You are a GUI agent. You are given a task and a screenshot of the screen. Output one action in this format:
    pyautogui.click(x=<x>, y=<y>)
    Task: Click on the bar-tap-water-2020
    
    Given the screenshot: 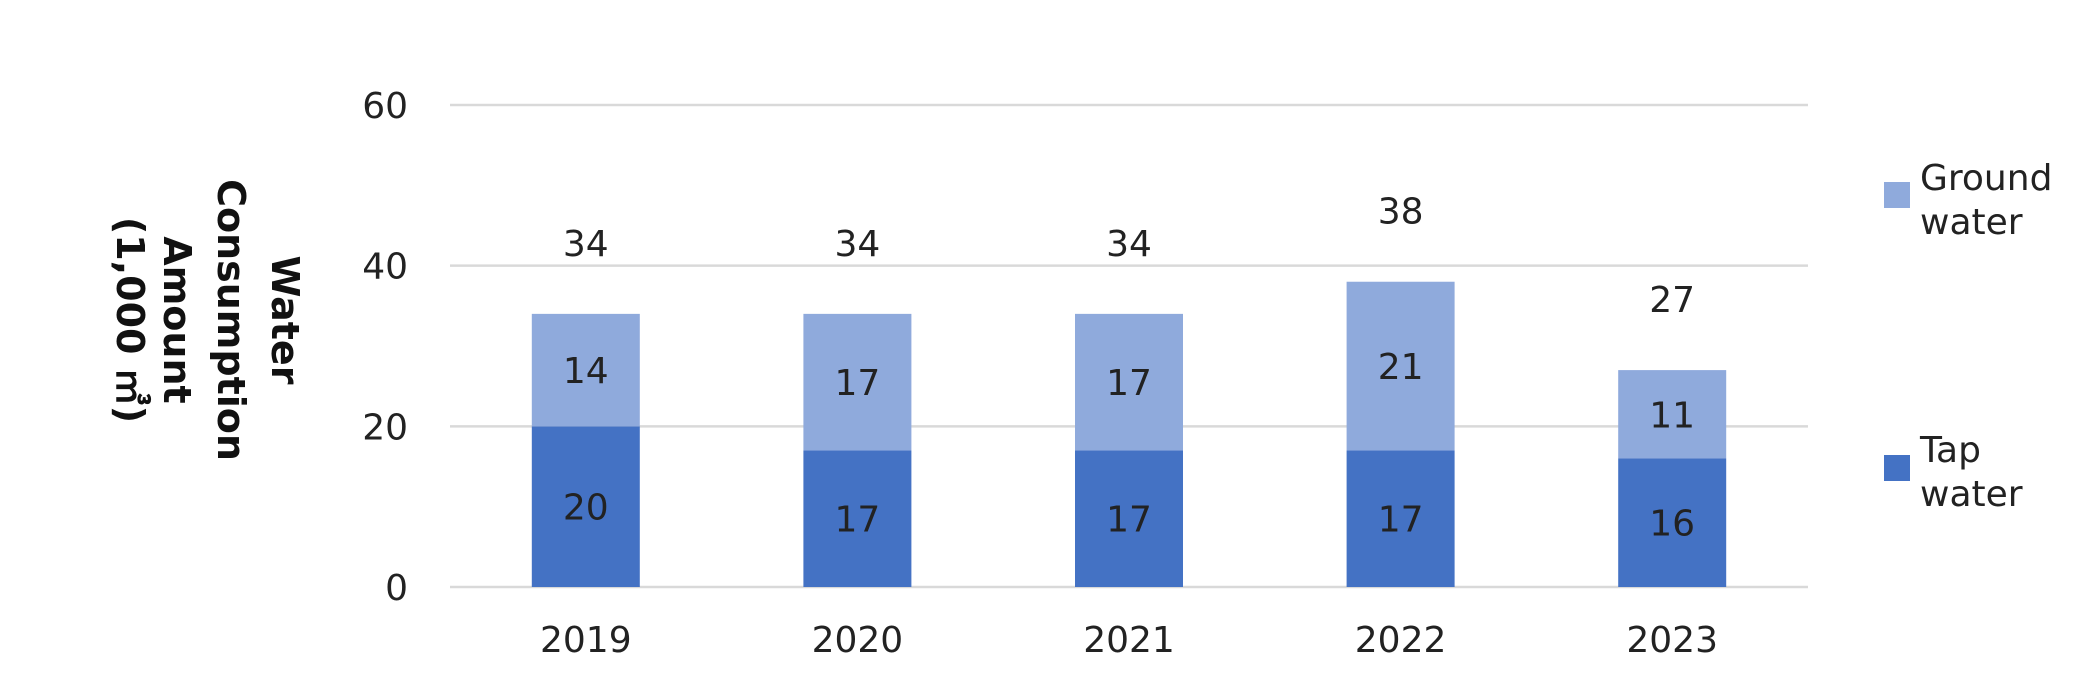 What is the action you would take?
    pyautogui.click(x=857, y=518)
    